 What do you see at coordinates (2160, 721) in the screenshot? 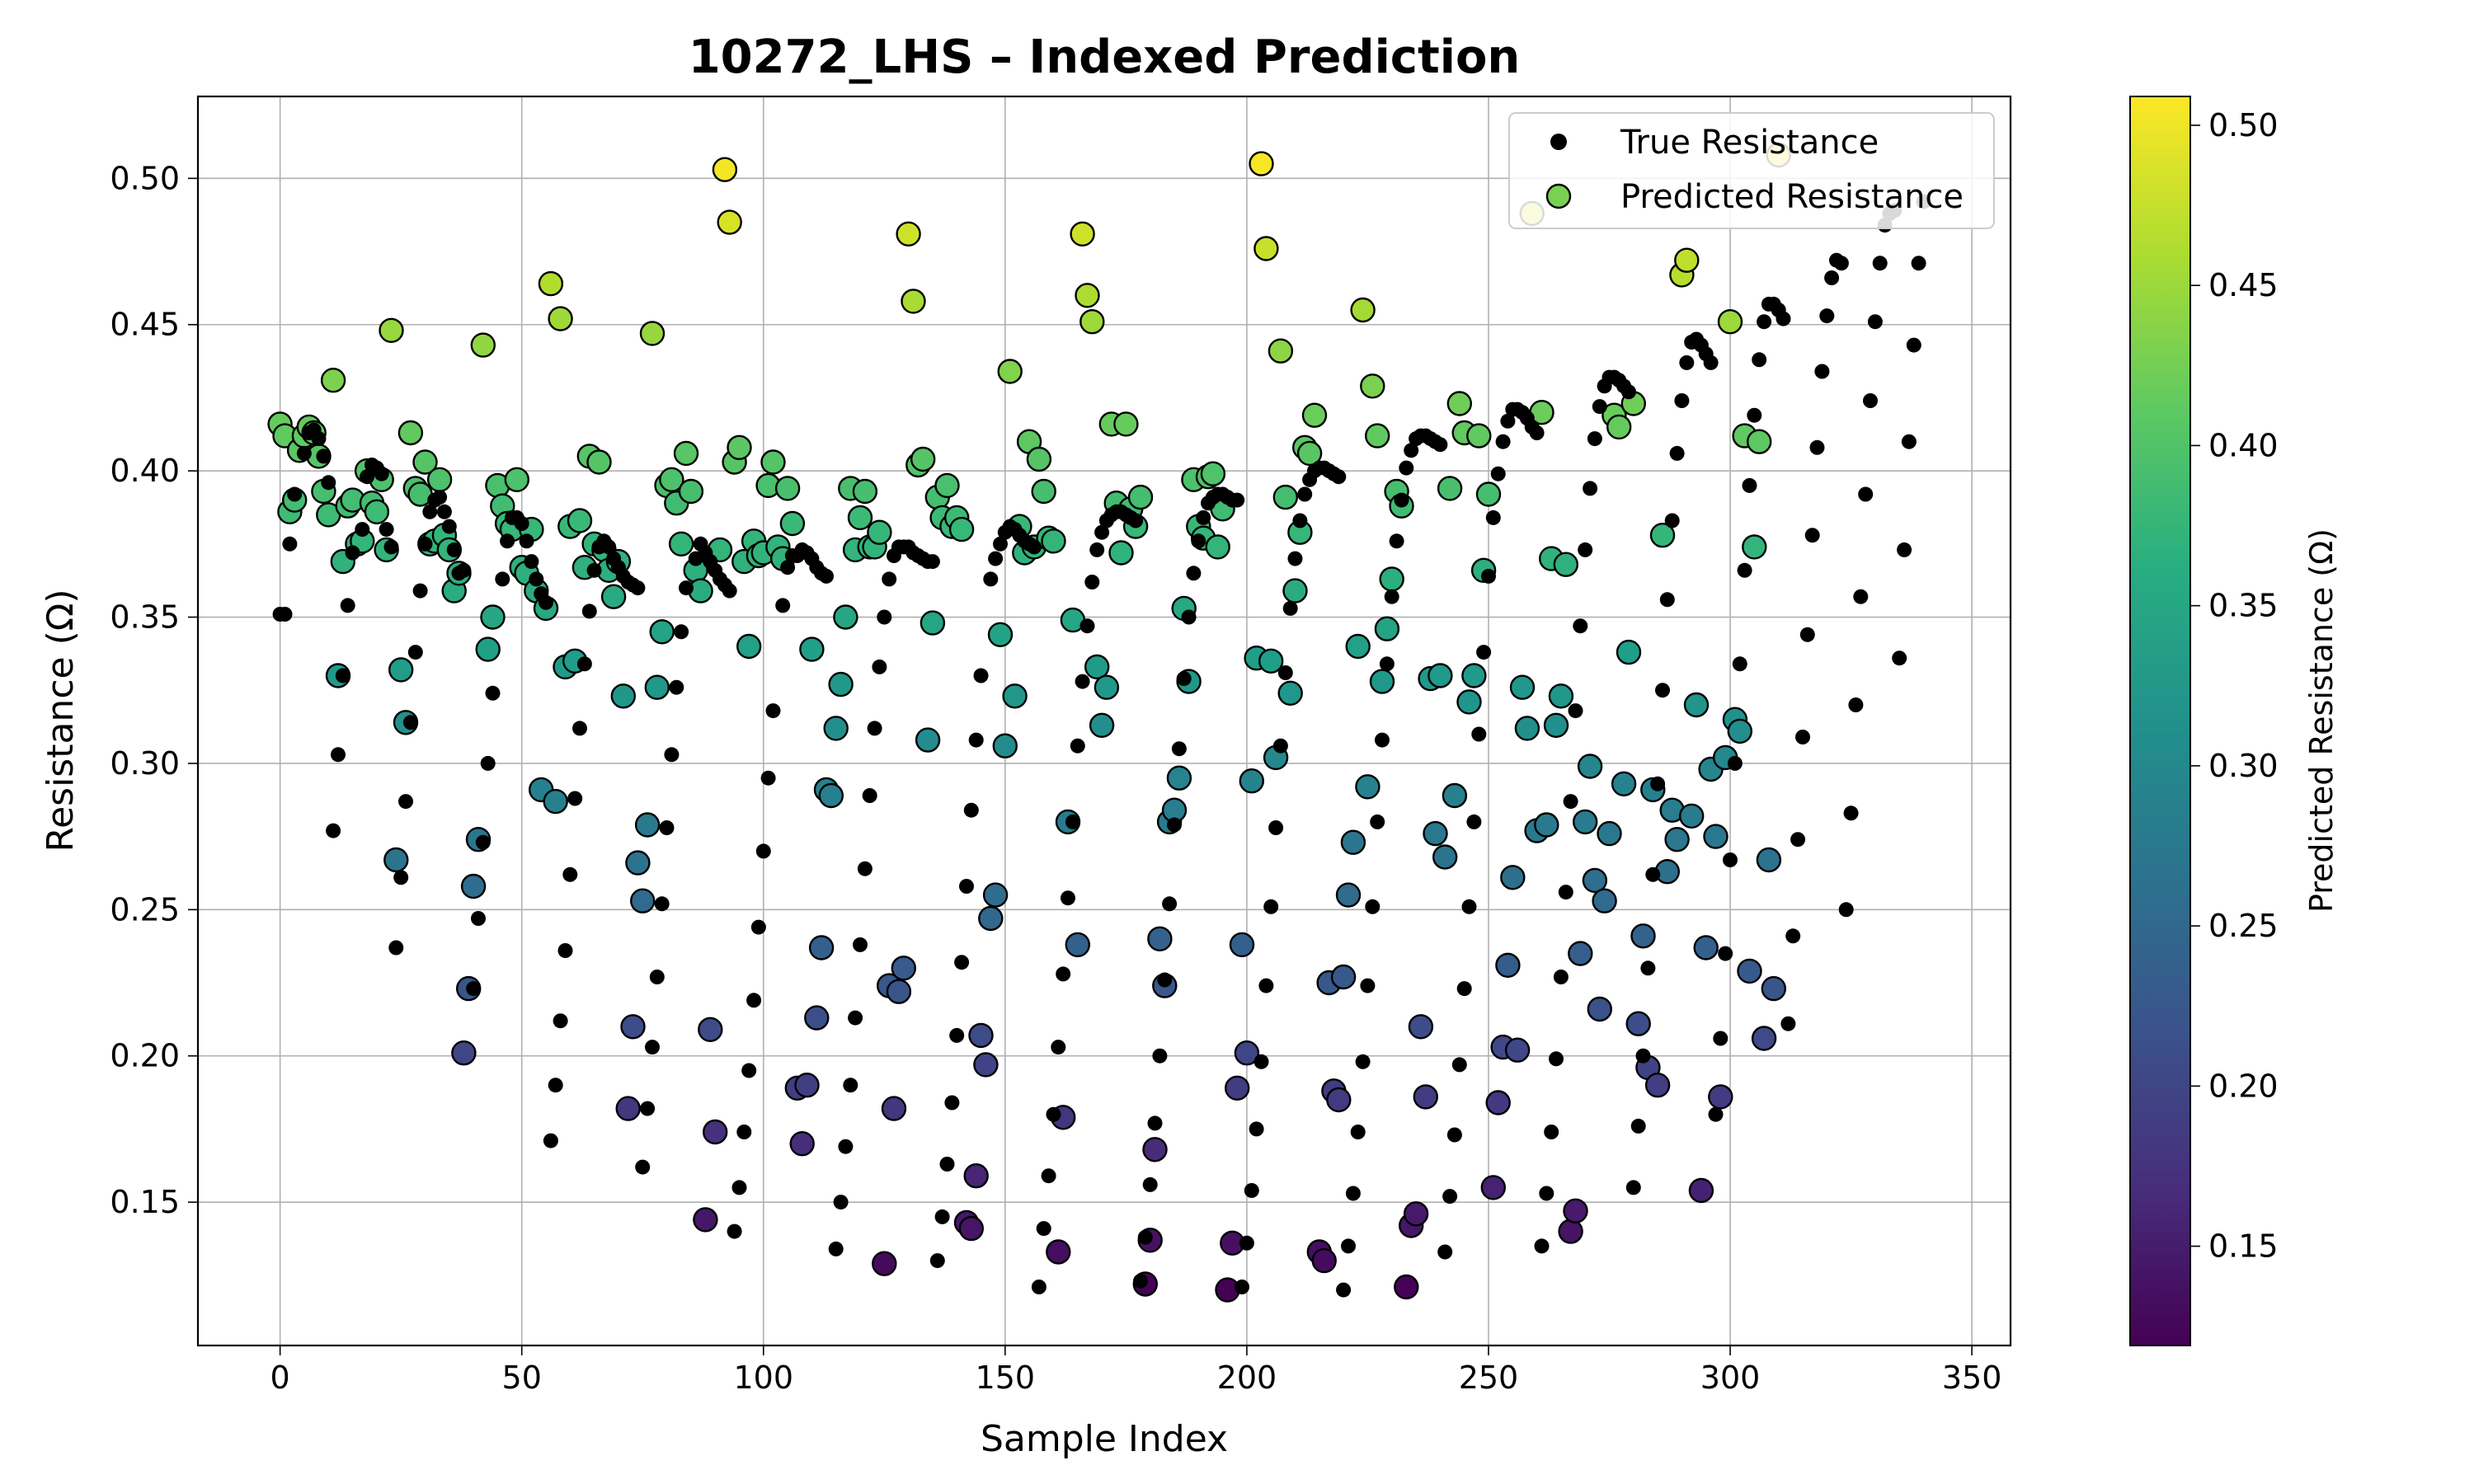
I see `colorbar-gradient` at bounding box center [2160, 721].